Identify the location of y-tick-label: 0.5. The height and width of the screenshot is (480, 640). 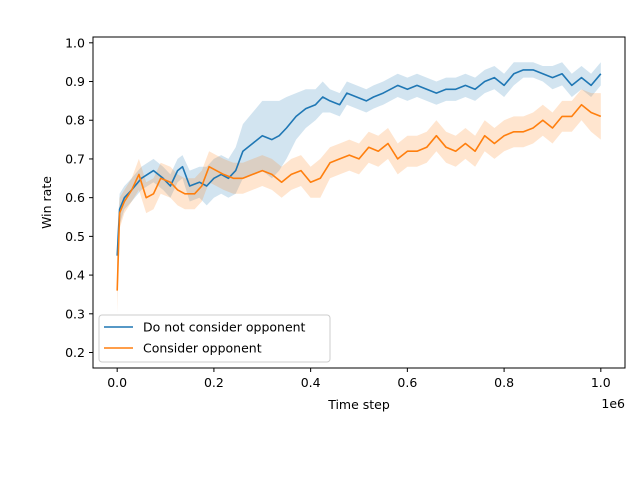
(75, 236).